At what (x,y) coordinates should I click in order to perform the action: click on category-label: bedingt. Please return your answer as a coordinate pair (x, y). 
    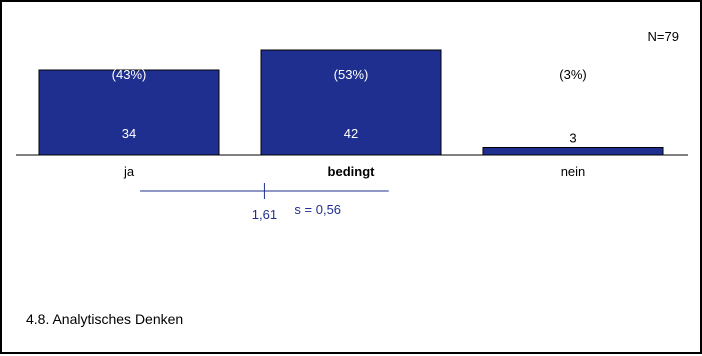
    Looking at the image, I should click on (352, 171).